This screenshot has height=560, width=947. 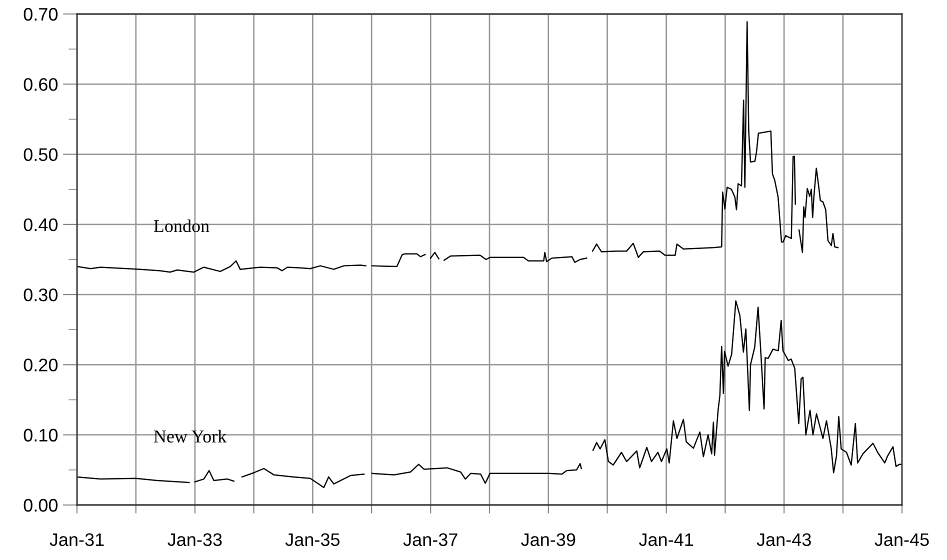 What do you see at coordinates (41, 225) in the screenshot?
I see `y-tick-label: 0.40` at bounding box center [41, 225].